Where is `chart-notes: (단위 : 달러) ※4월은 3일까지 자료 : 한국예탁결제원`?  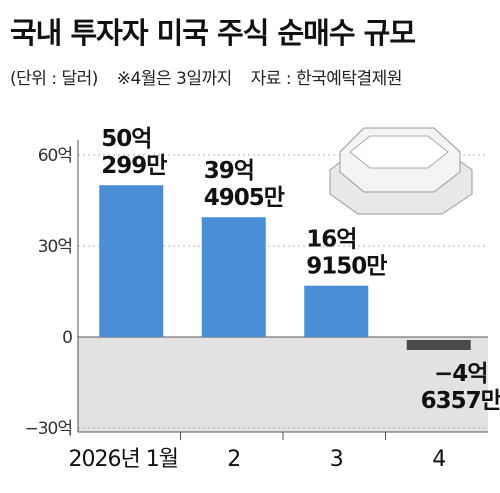 chart-notes: (단위 : 달러) ※4월은 3일까지 자료 : 한국예탁결제원 is located at coordinates (213, 76).